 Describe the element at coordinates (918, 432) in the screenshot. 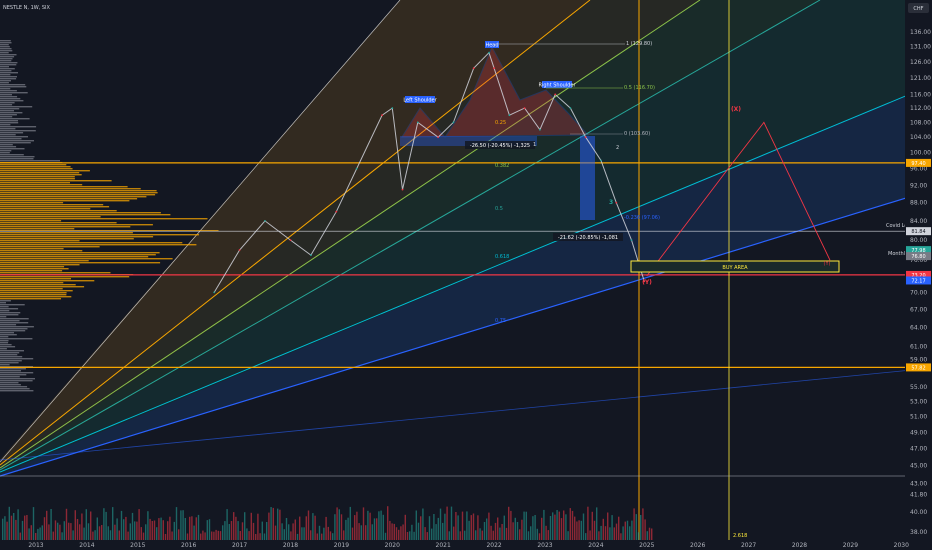

I see `y-tick-label: 49.00` at that location.